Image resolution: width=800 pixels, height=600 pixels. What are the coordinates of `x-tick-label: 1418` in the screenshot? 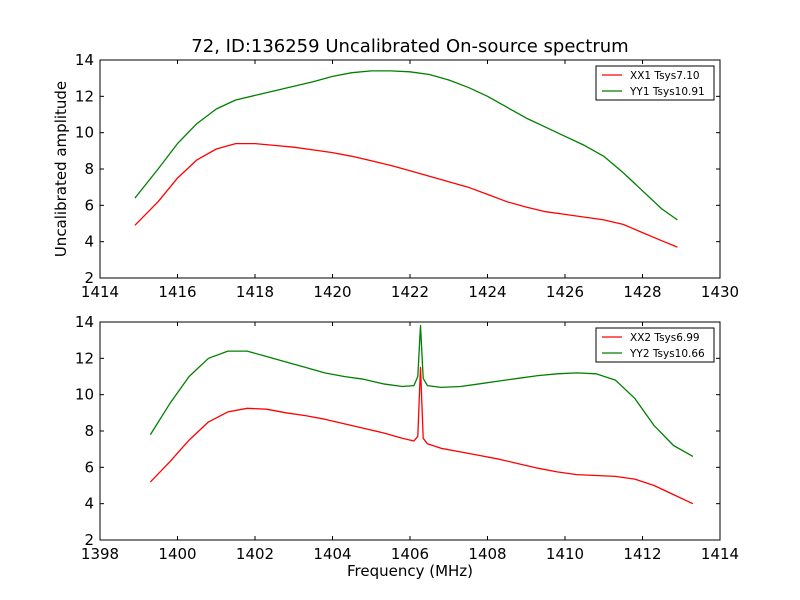 It's located at (255, 292).